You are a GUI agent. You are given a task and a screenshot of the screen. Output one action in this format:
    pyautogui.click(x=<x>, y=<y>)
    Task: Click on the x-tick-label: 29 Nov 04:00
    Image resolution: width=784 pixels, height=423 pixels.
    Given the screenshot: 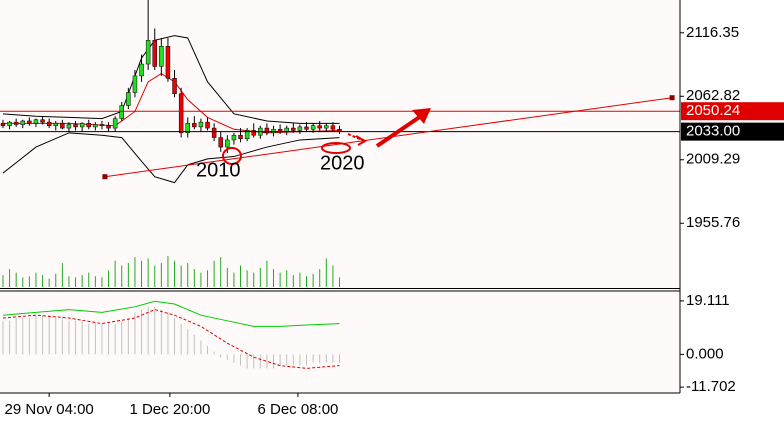 What is the action you would take?
    pyautogui.click(x=49, y=409)
    